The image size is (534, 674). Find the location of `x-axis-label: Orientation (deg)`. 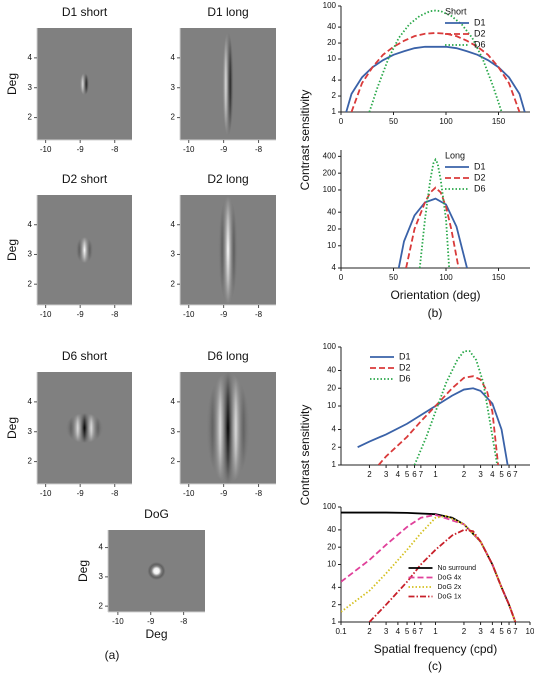

x-axis-label: Orientation (deg) is located at coordinates (435, 295).